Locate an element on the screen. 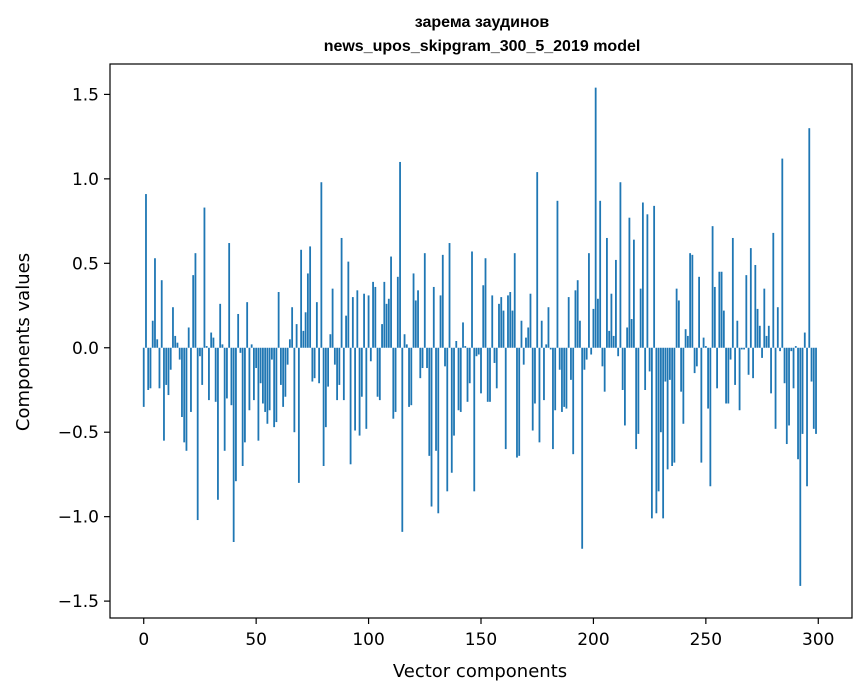 This screenshot has height=696, width=867. x-axis-label: Vector components is located at coordinates (480, 671).